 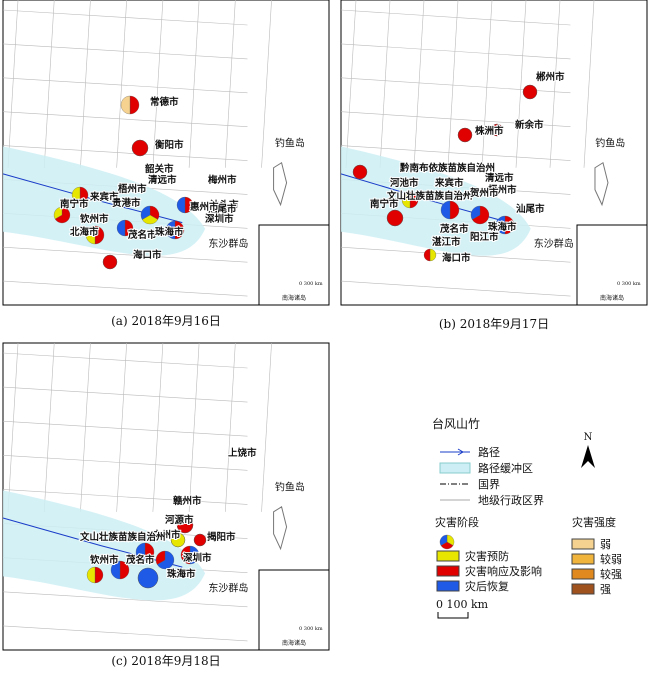 What do you see at coordinates (169, 145) in the screenshot?
I see `city-label: 衡阳市` at bounding box center [169, 145].